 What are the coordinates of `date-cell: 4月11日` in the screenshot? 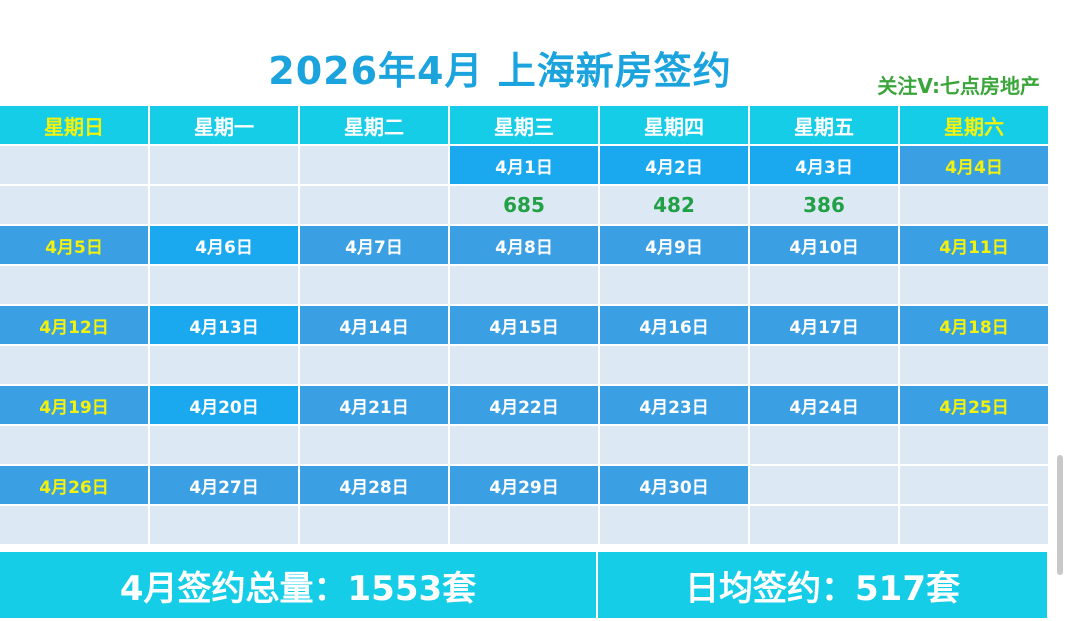 It's located at (974, 245).